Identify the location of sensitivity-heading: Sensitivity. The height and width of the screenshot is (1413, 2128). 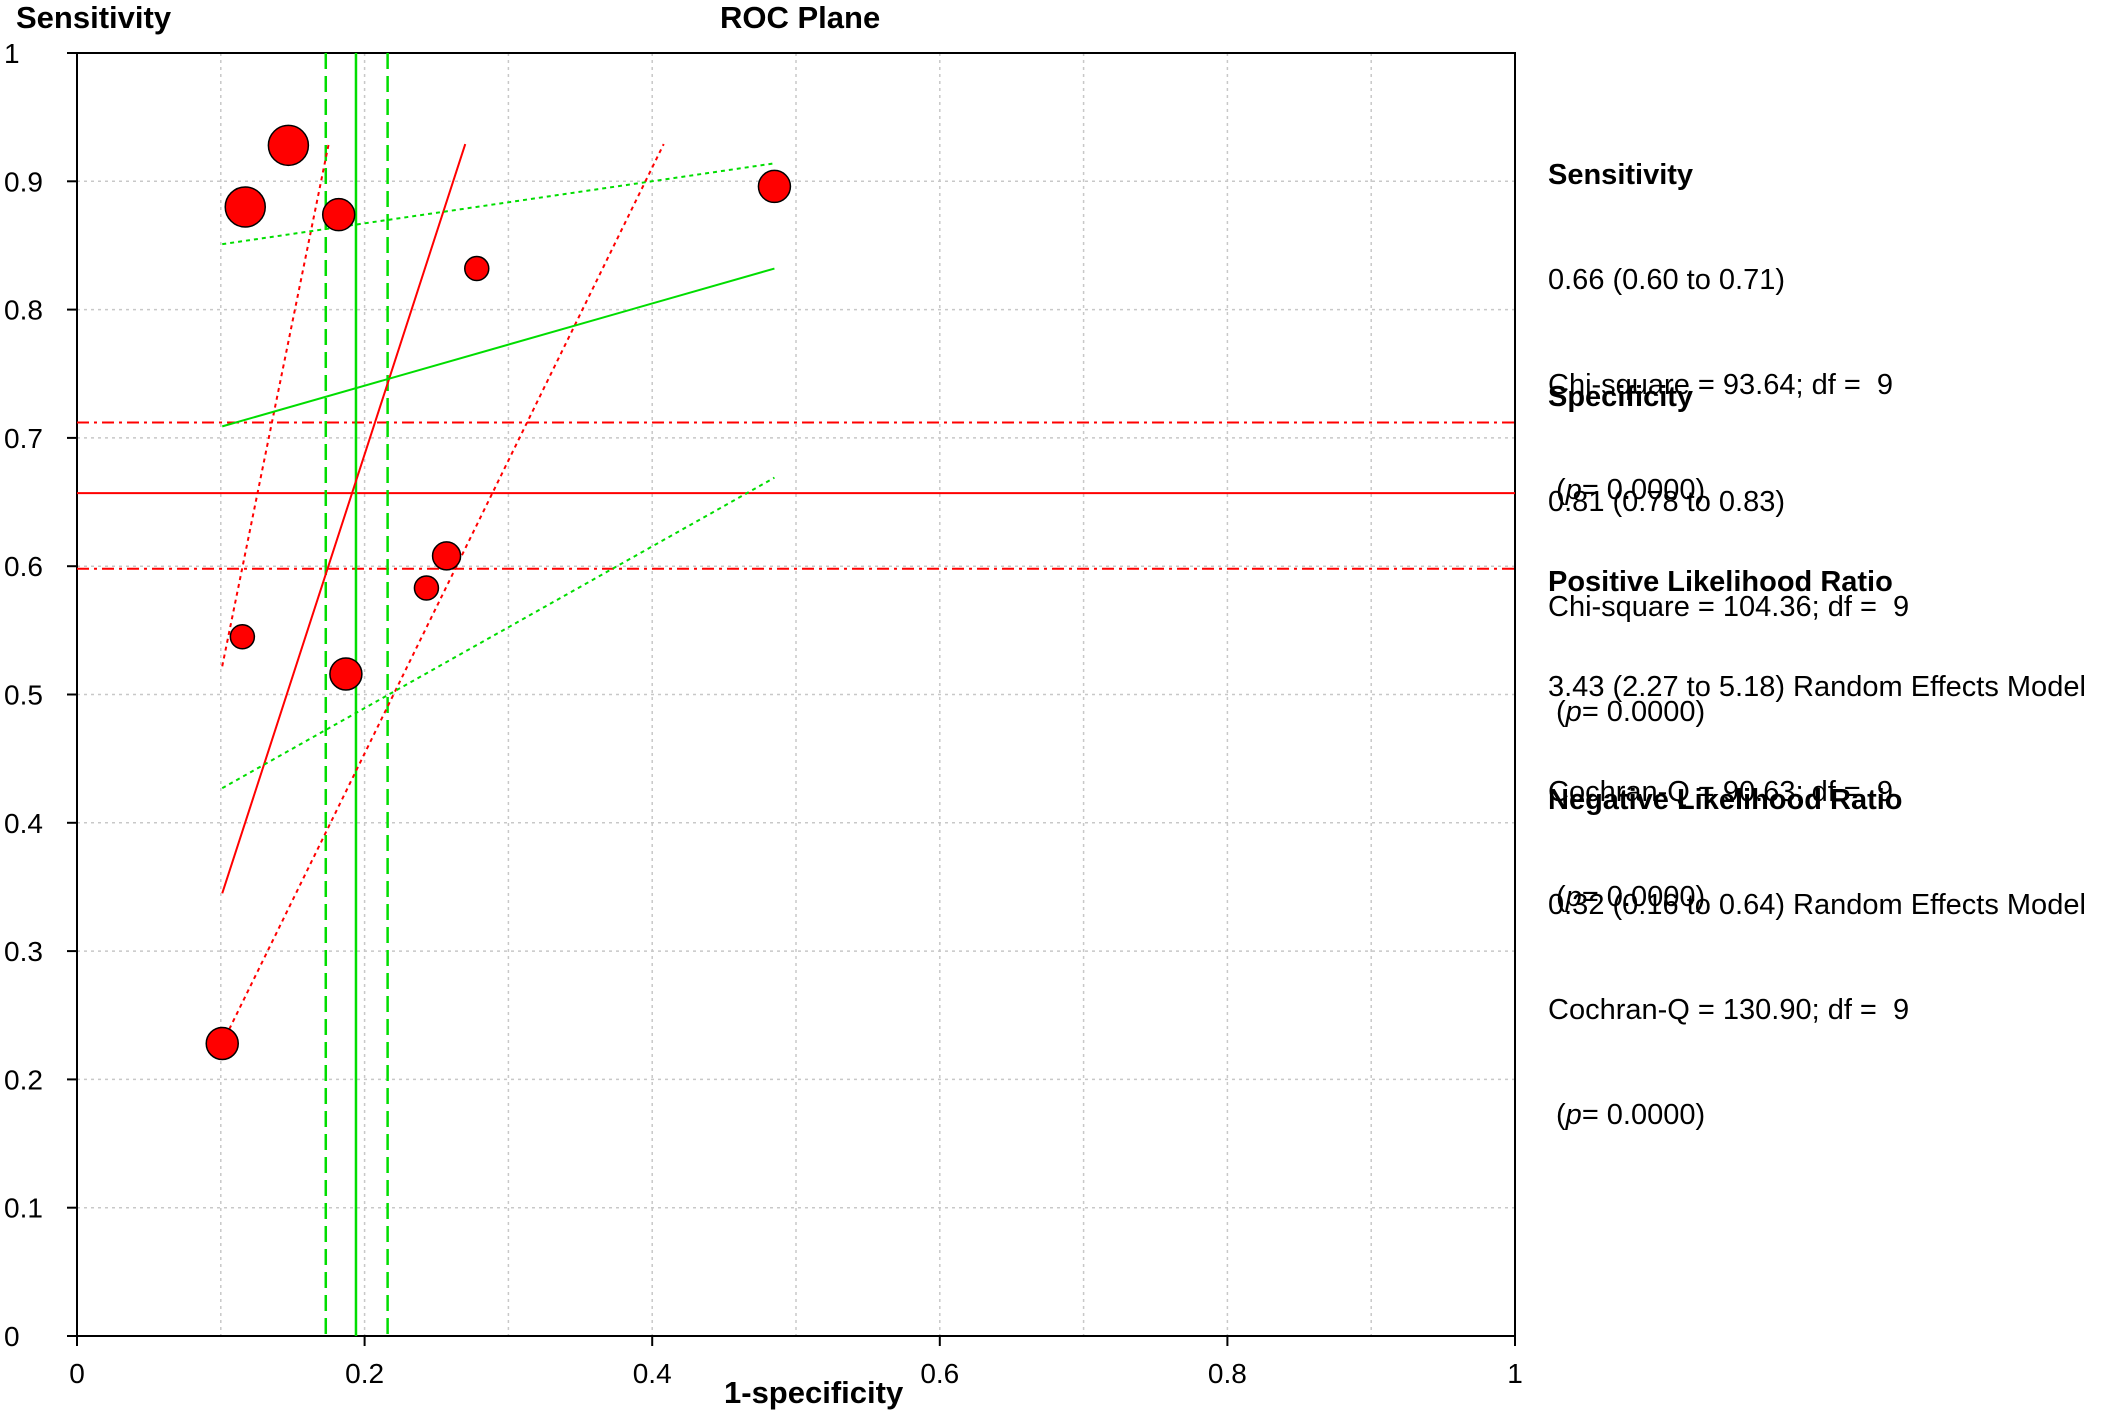
(1621, 175).